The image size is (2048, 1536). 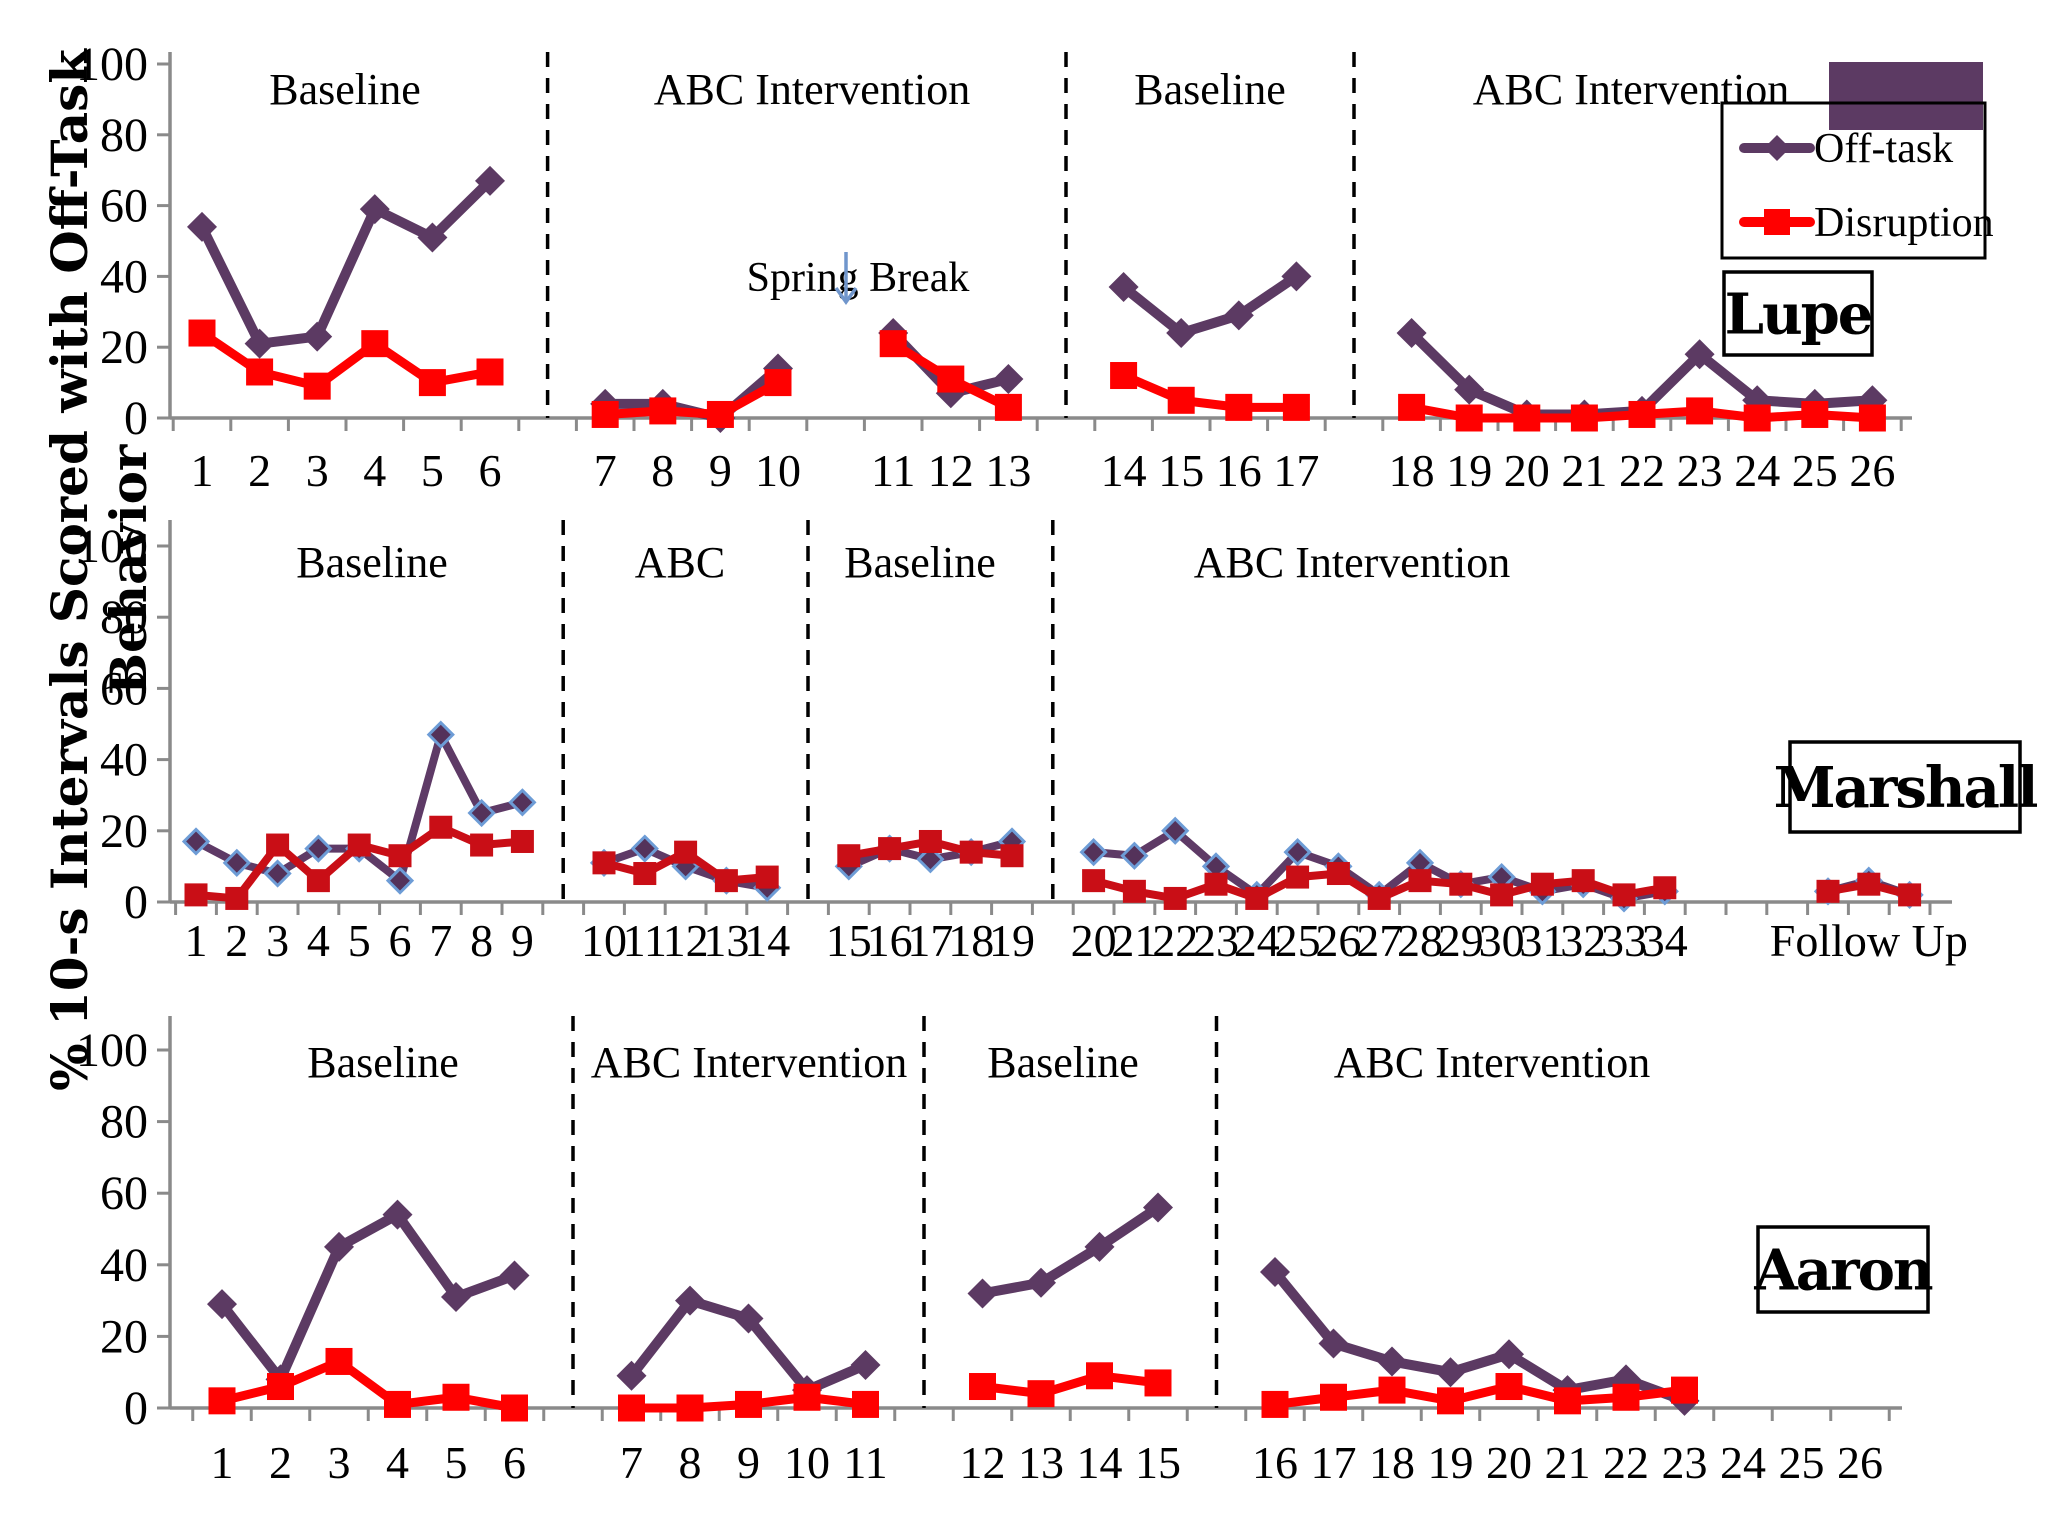 What do you see at coordinates (522, 940) in the screenshot?
I see `x-tick-label: 9` at bounding box center [522, 940].